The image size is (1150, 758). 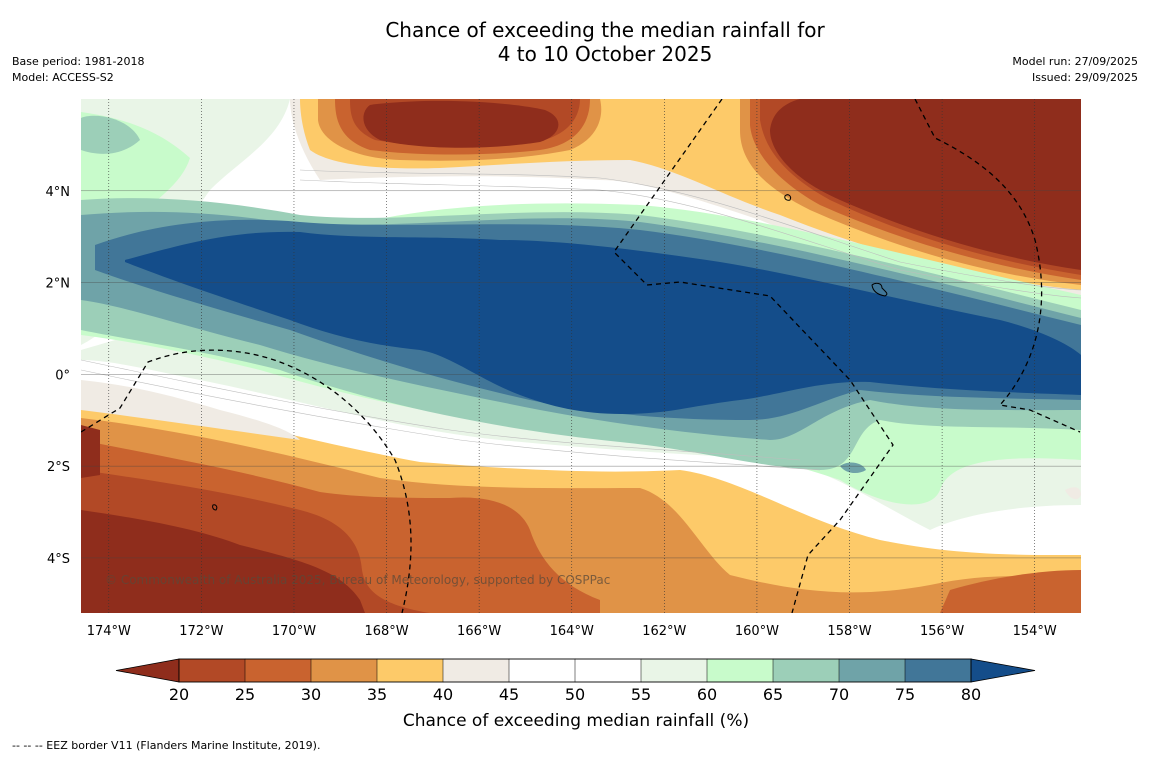 I want to click on colorbar-tick-label: 40, so click(x=443, y=694).